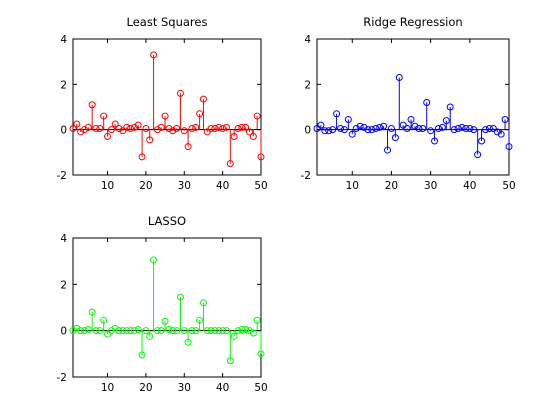 This screenshot has height=420, width=560. I want to click on y-tick-label: 4, so click(63, 239).